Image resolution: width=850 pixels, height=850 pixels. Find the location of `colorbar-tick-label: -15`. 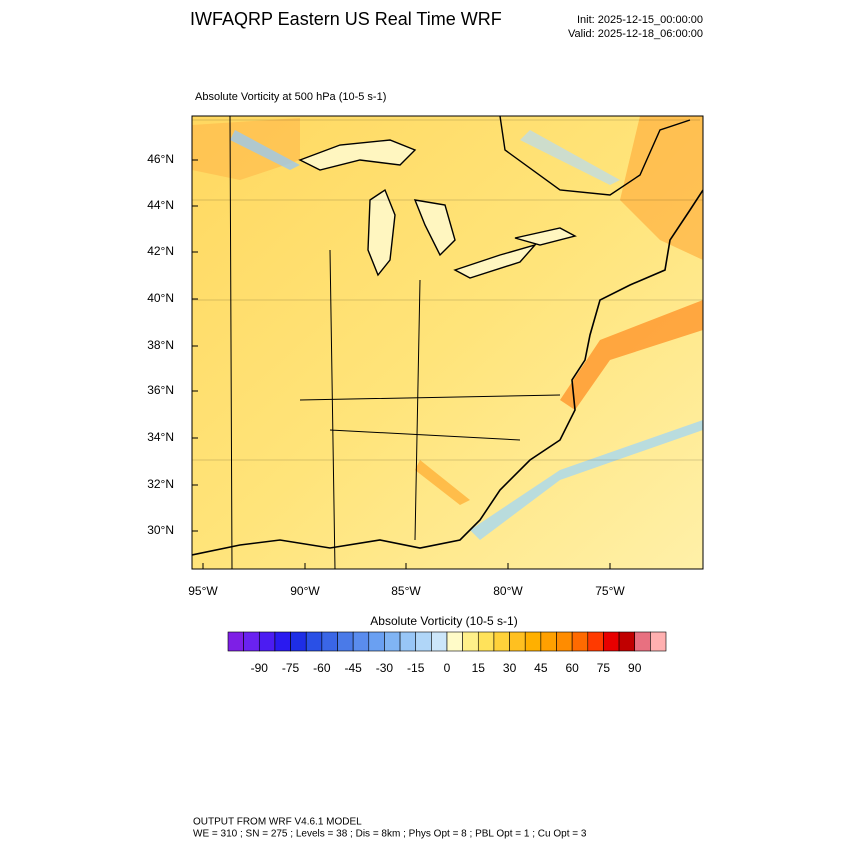

colorbar-tick-label: -15 is located at coordinates (416, 668).